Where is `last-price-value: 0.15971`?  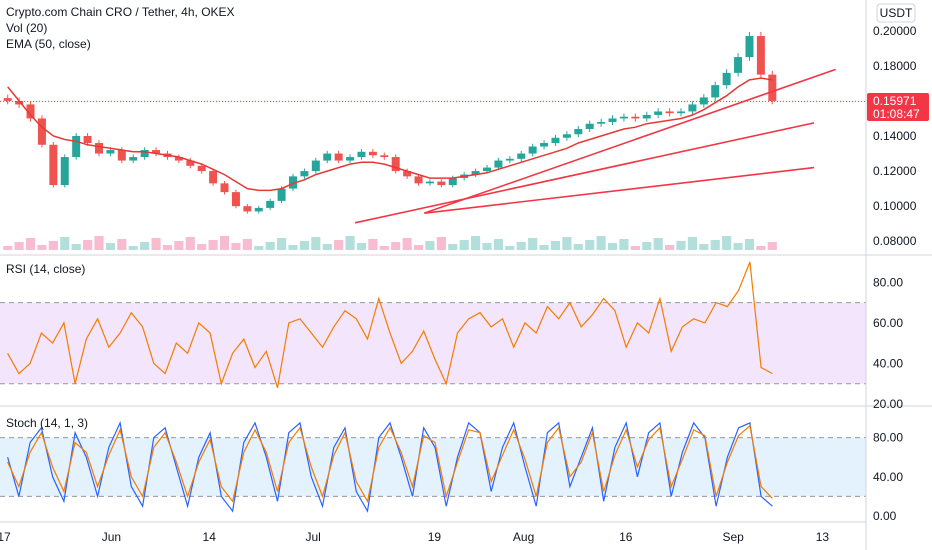
last-price-value: 0.15971 is located at coordinates (895, 101).